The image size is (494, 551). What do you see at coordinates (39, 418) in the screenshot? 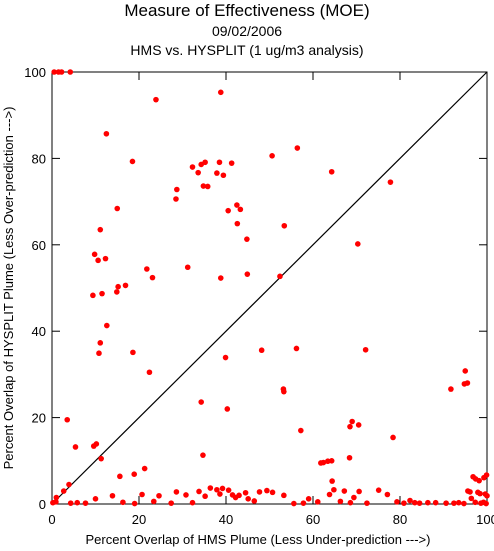
I see `y-tick-label: 20` at bounding box center [39, 418].